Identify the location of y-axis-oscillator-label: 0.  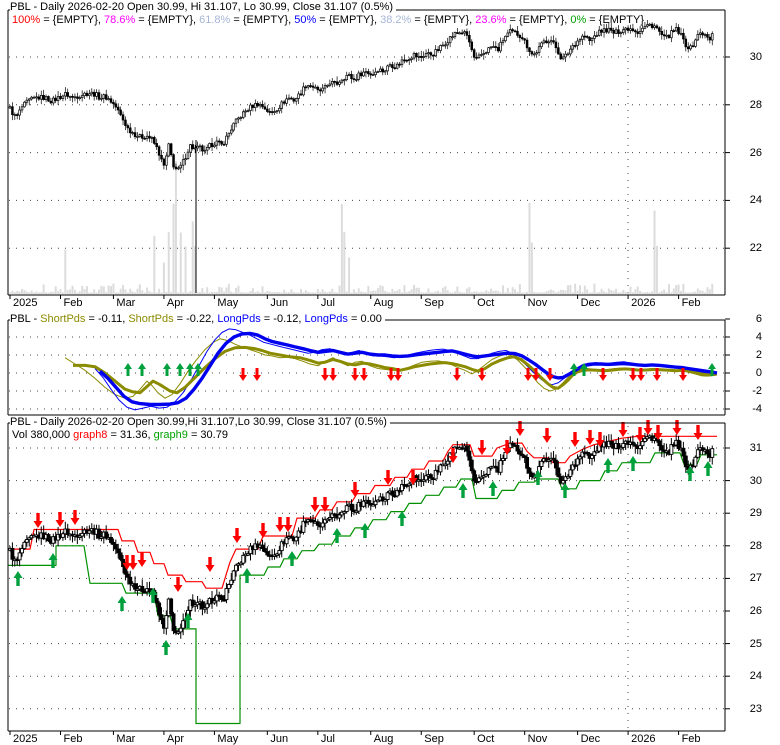
(758, 373).